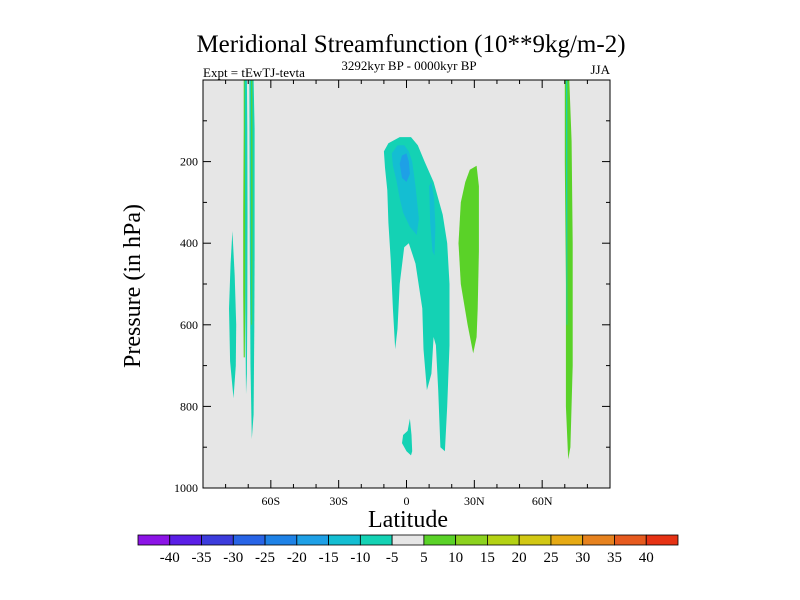 The height and width of the screenshot is (600, 800). What do you see at coordinates (233, 558) in the screenshot?
I see `colorbar-label: -30` at bounding box center [233, 558].